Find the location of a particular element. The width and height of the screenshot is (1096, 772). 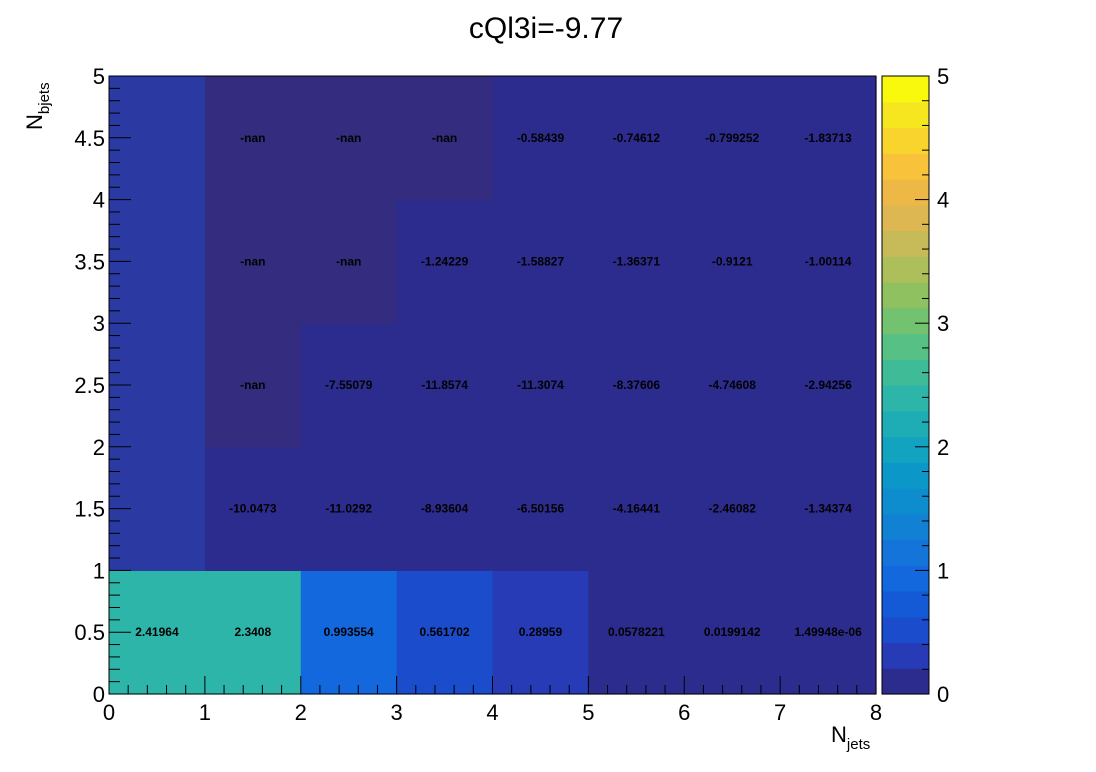

cell-value-label: 0.28959 is located at coordinates (541, 632).